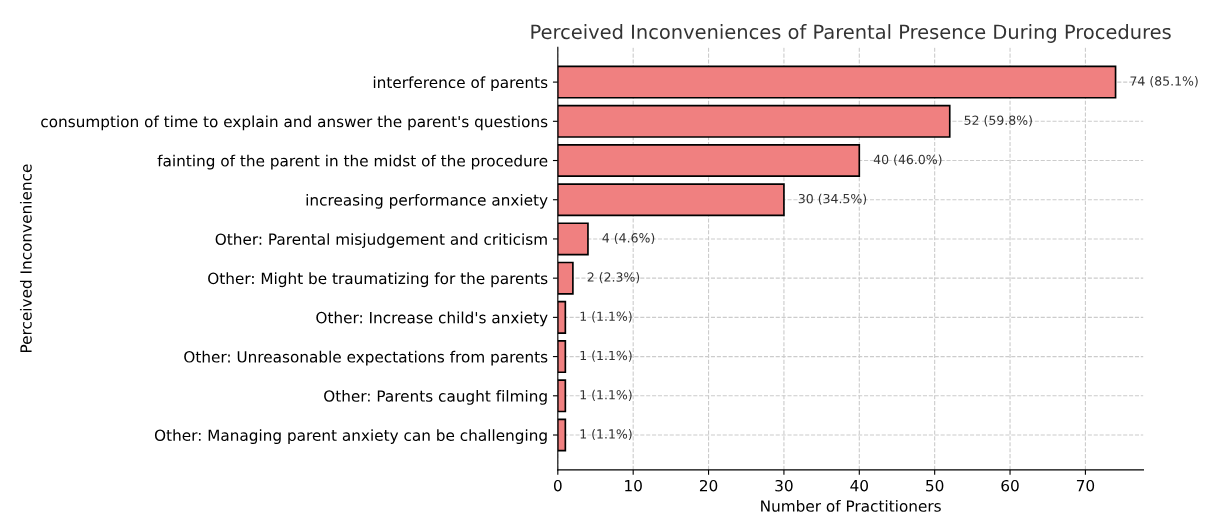 The image size is (1210, 513). I want to click on data-label: 74 (85.1%), so click(1164, 82).